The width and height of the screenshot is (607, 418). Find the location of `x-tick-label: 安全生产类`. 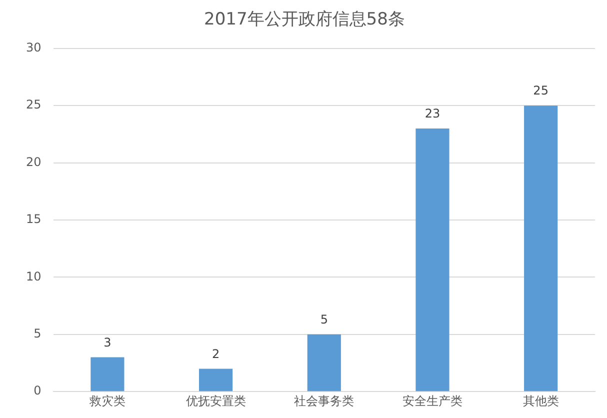

x-tick-label: 安全生产类 is located at coordinates (432, 401).